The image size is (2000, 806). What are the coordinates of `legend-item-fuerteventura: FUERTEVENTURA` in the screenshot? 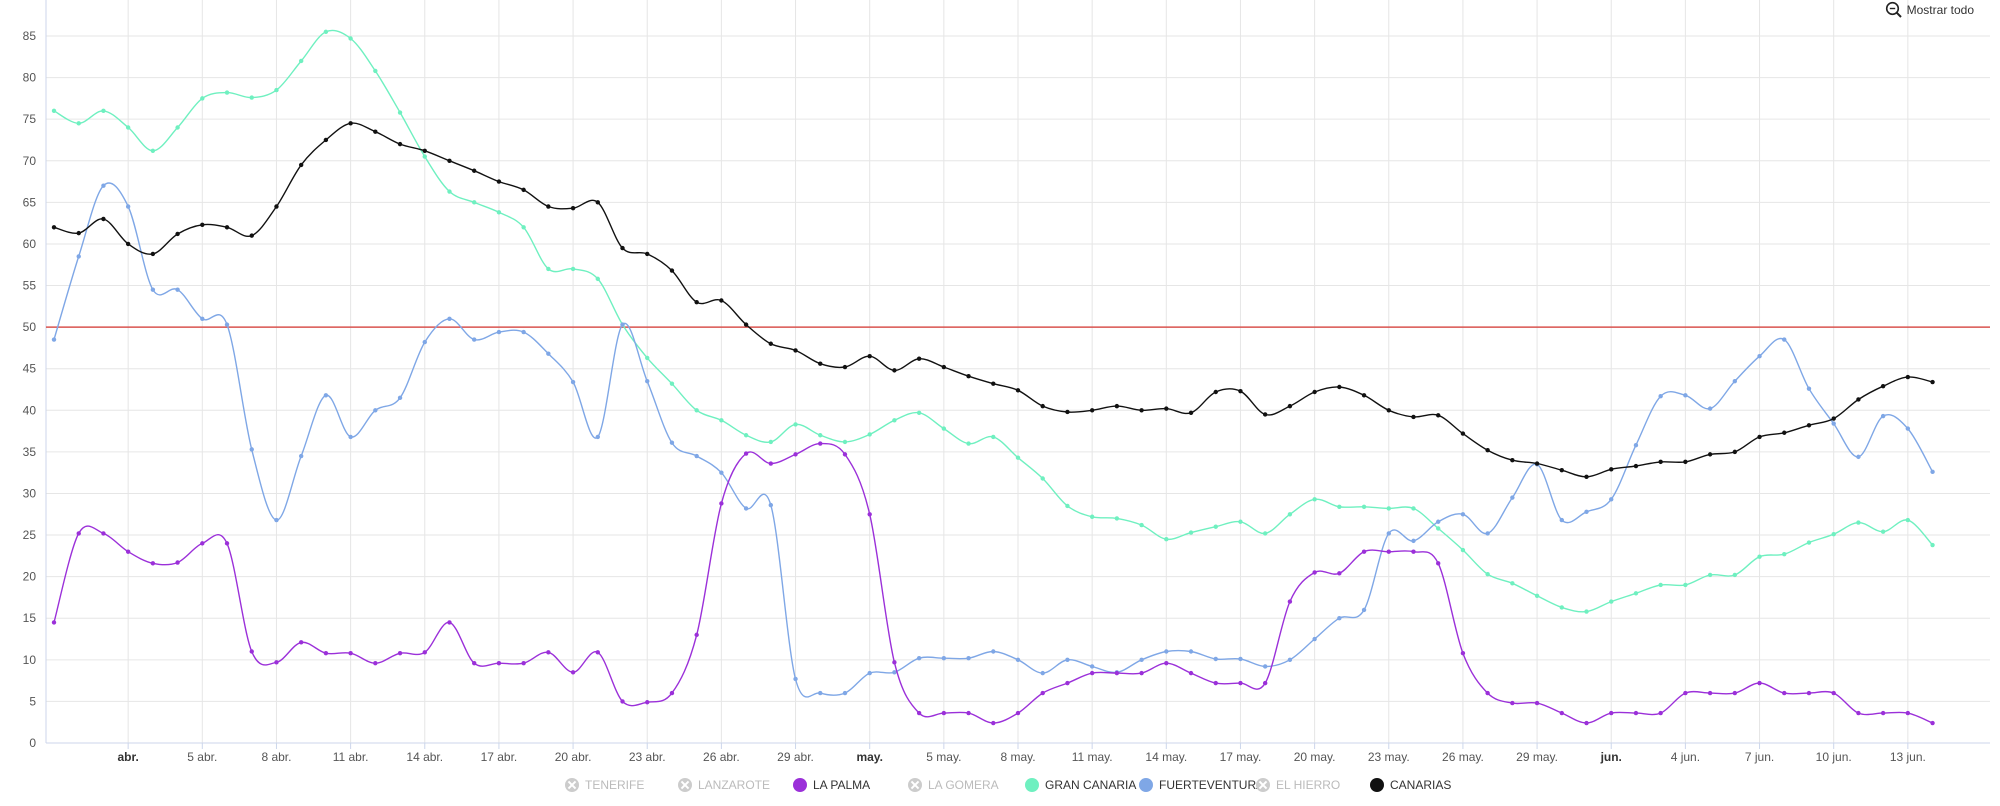 It's located at (1201, 785).